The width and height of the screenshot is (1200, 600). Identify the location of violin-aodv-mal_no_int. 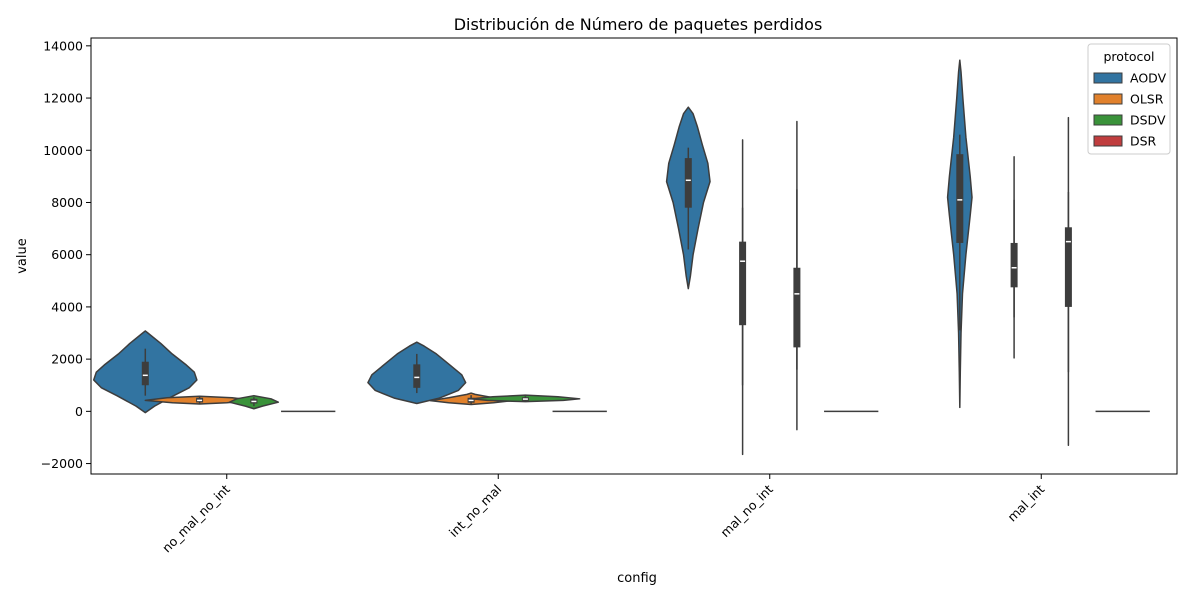
(688, 198).